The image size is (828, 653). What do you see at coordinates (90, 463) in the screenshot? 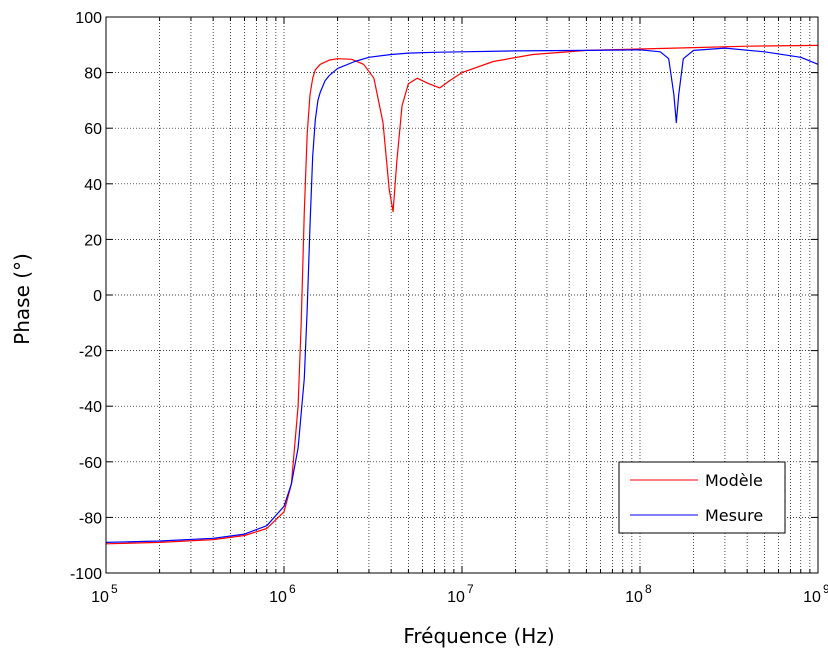
I see `y-tick-label: -60` at bounding box center [90, 463].